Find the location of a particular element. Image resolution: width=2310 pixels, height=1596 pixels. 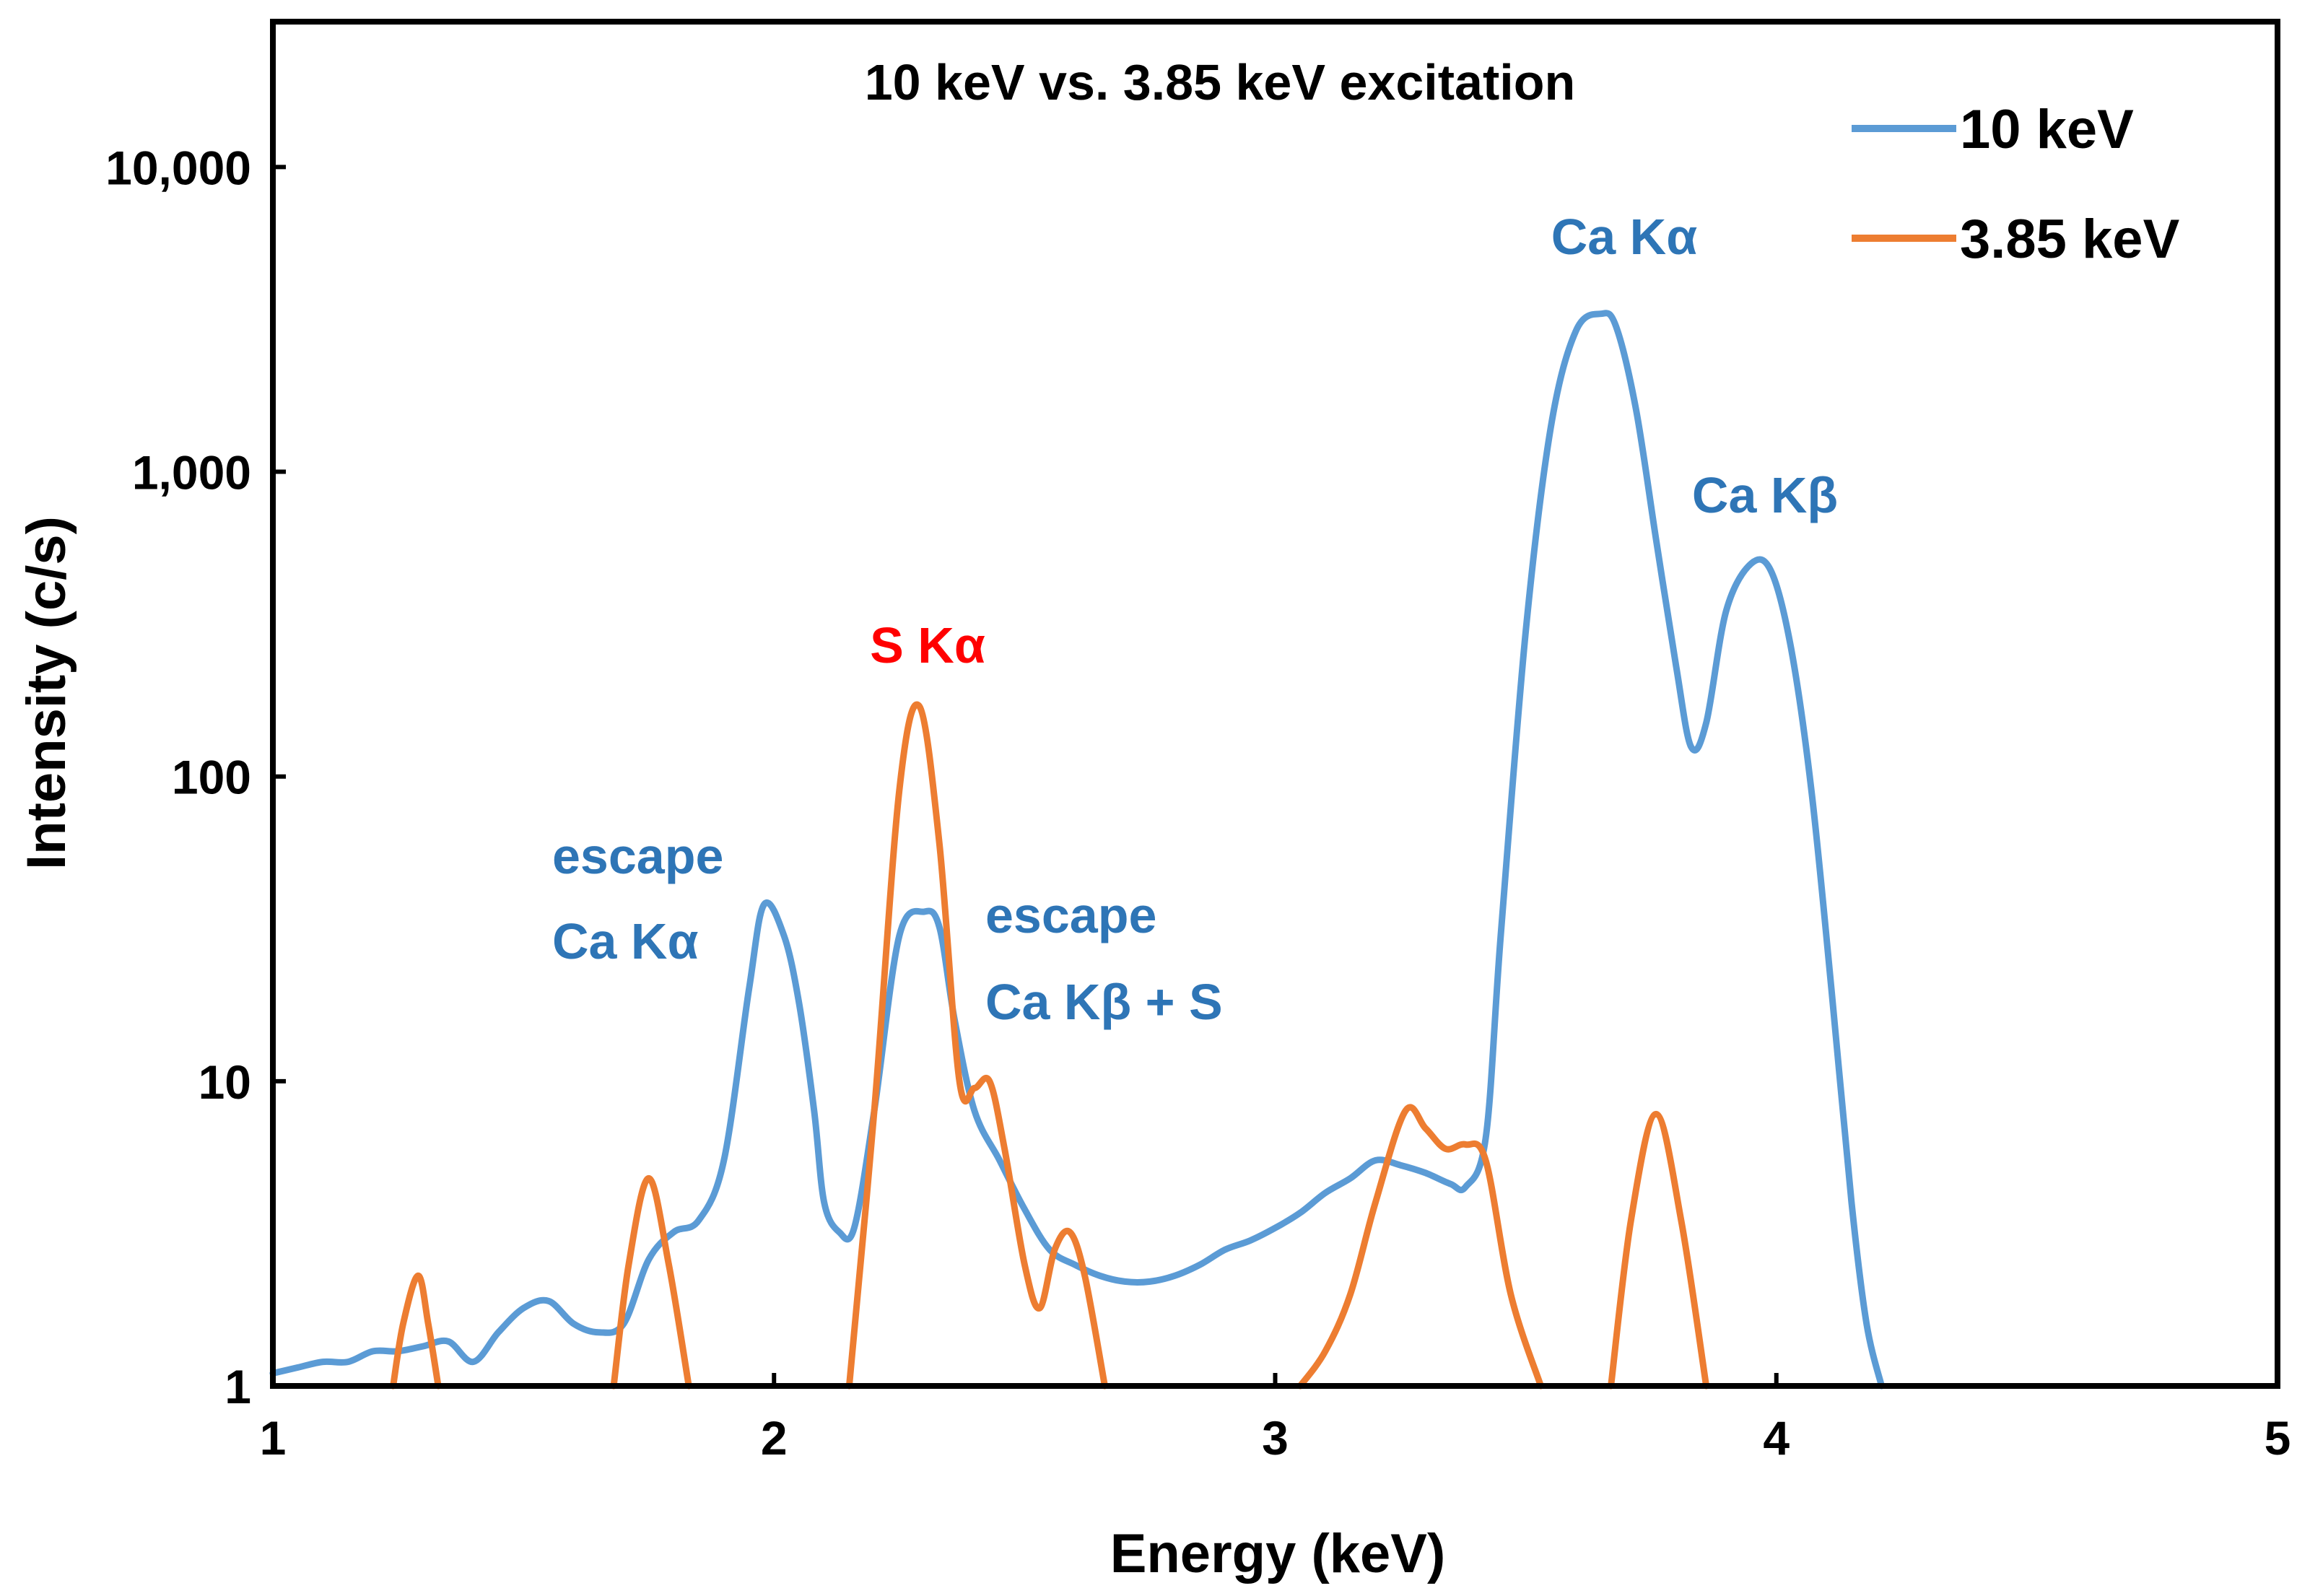

x-tick-label: 1 is located at coordinates (273, 1438).